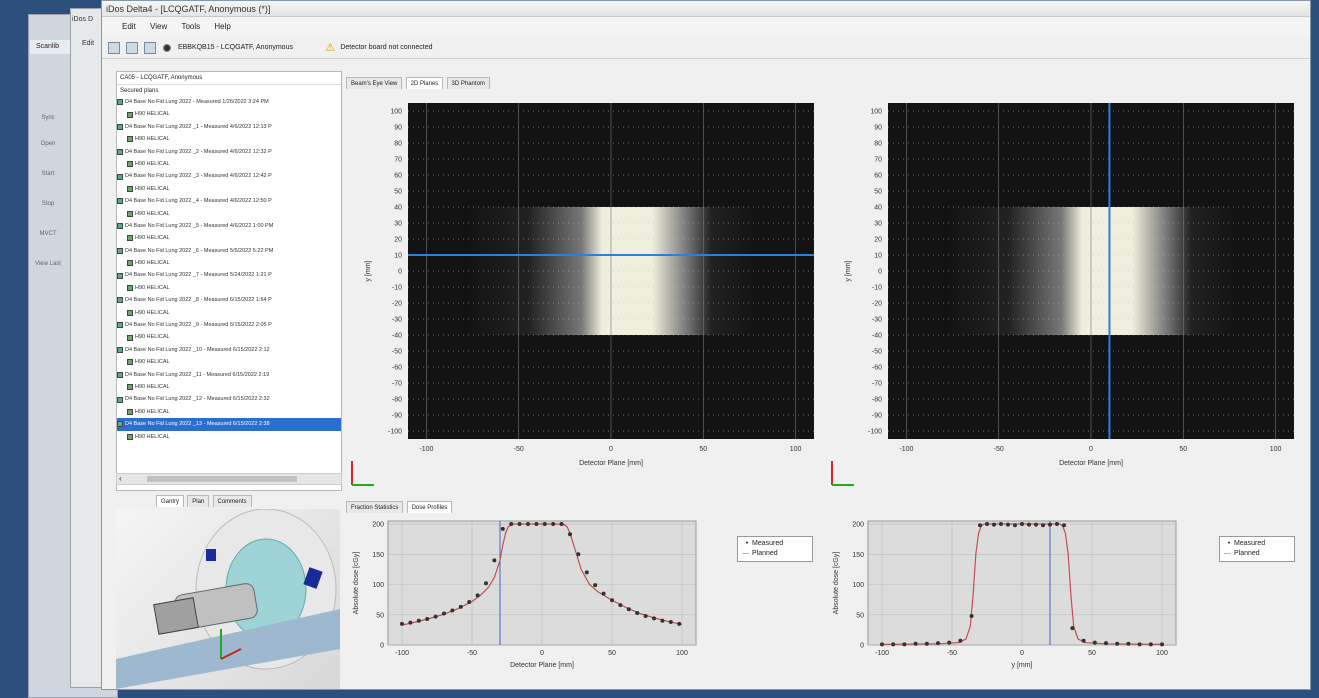  Describe the element at coordinates (139, 91) in the screenshot. I see `tree-group: Secured plans` at that location.